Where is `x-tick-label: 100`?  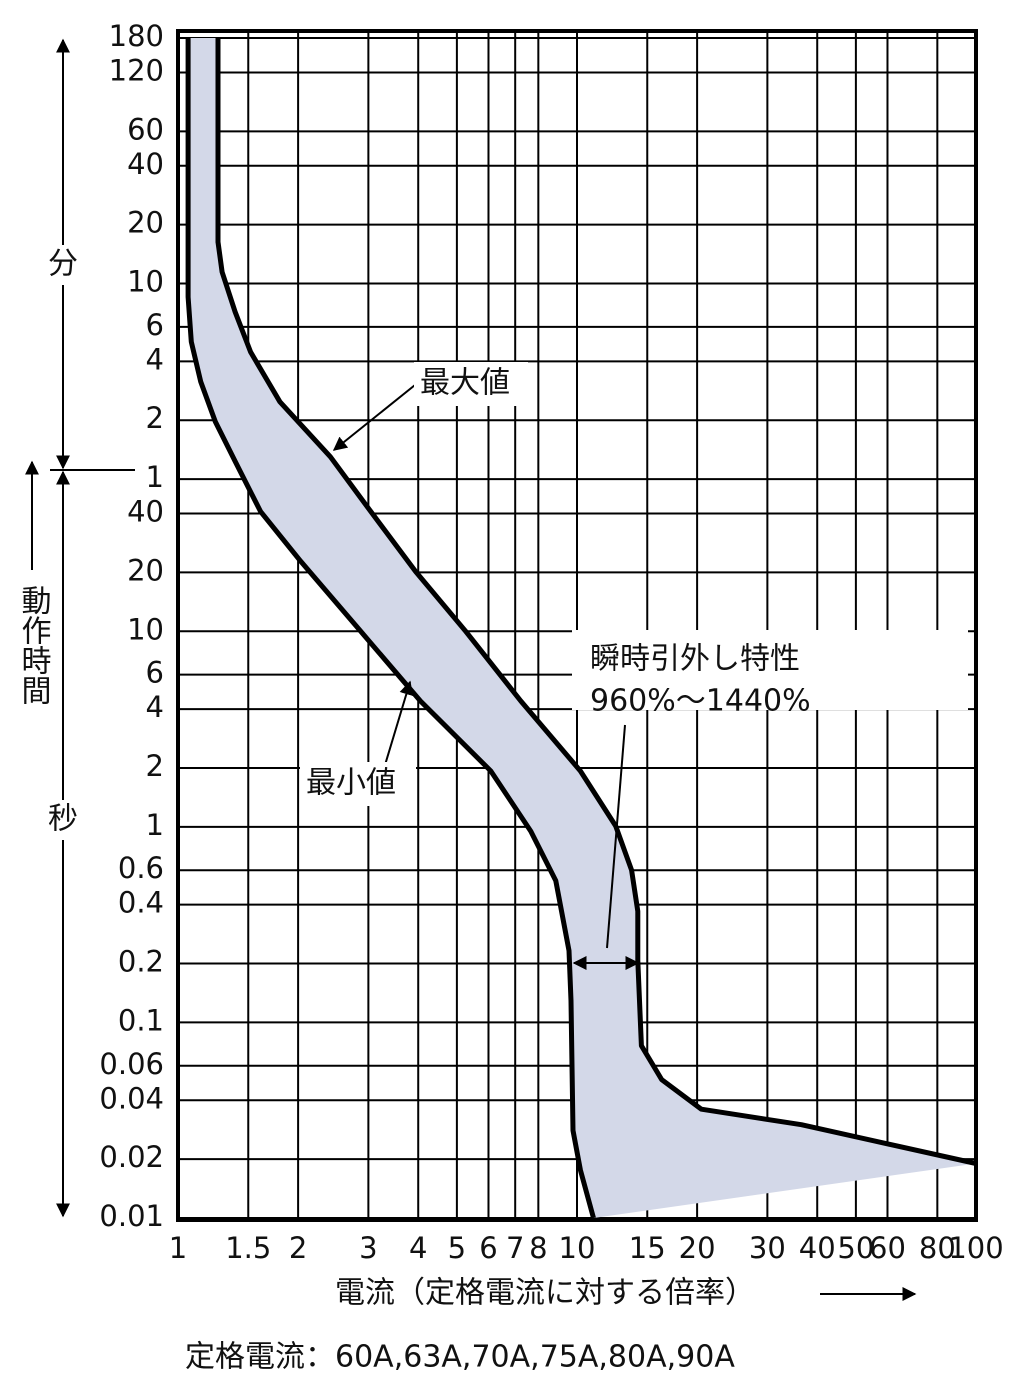 x-tick-label: 100 is located at coordinates (975, 1248).